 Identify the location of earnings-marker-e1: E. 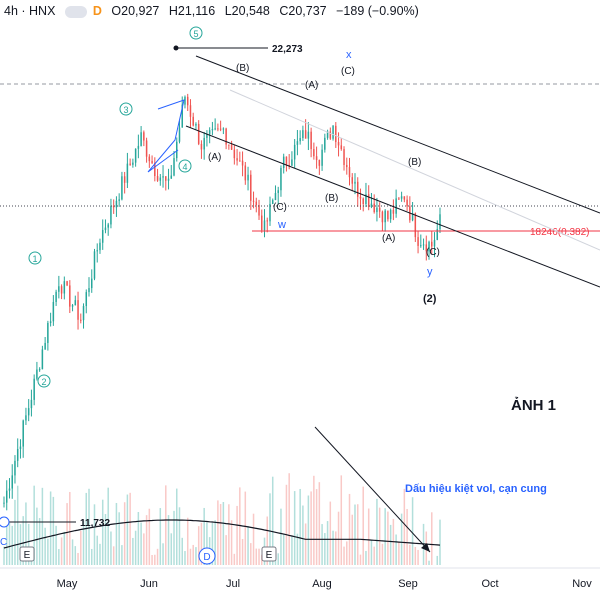
(27, 554).